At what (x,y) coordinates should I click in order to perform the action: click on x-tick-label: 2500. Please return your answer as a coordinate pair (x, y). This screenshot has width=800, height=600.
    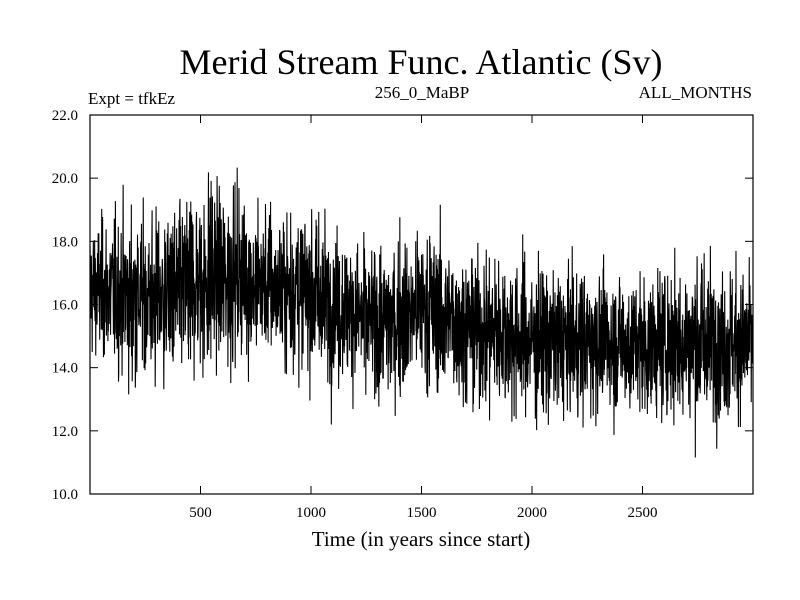
    Looking at the image, I should click on (643, 513).